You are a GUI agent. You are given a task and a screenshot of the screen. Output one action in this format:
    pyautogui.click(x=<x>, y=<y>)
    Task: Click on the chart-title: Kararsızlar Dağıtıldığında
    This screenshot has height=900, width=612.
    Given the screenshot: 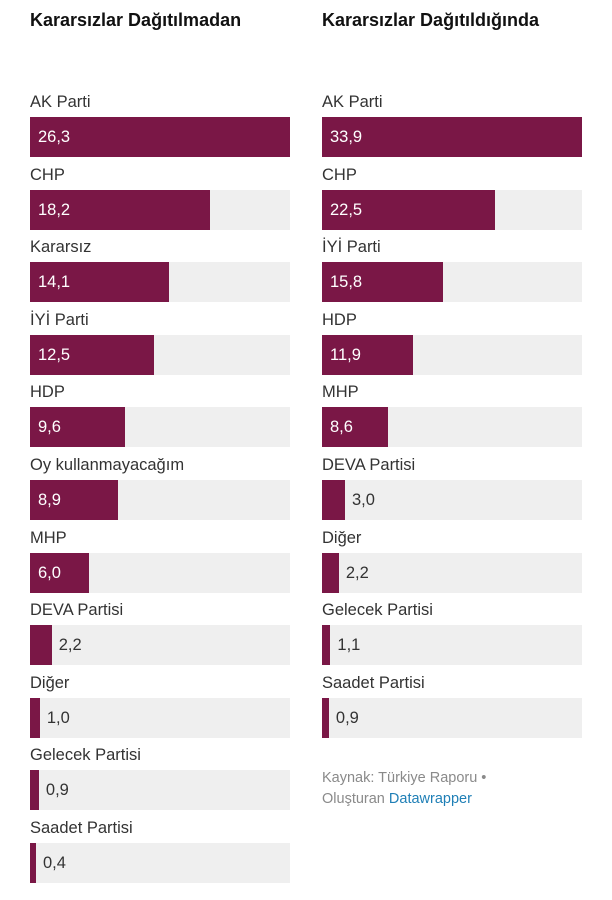 What is the action you would take?
    pyautogui.click(x=431, y=20)
    